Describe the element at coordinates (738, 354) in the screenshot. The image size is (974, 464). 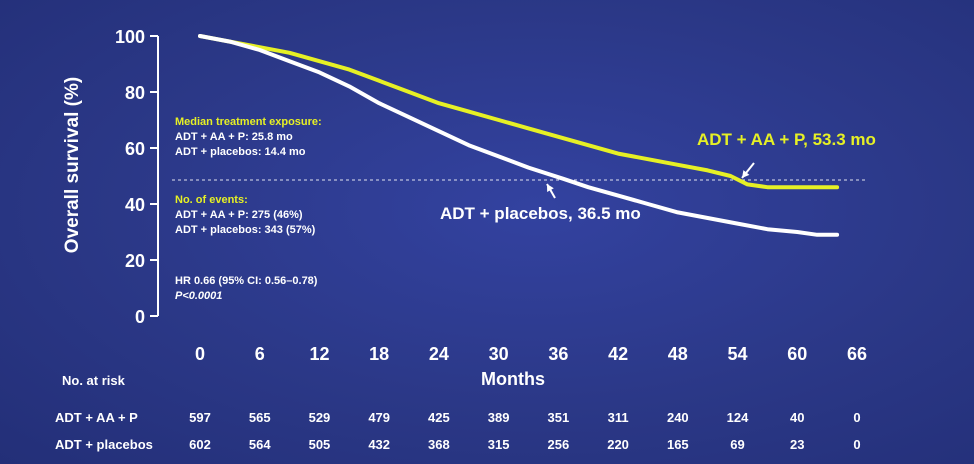
I see `x-tick-label: 54` at that location.